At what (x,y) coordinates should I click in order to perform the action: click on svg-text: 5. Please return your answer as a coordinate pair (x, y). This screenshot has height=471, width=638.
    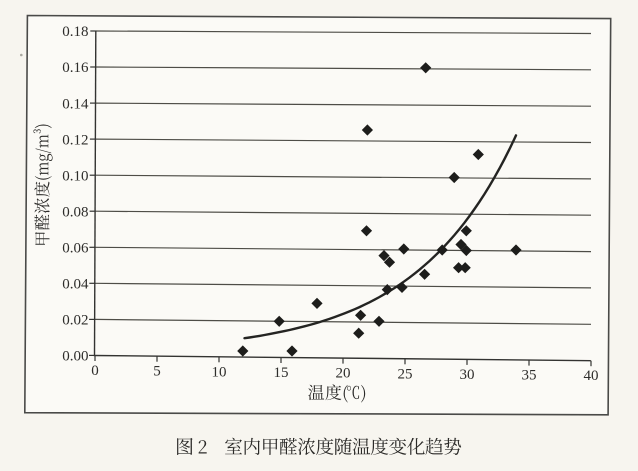
    Looking at the image, I should click on (157, 372).